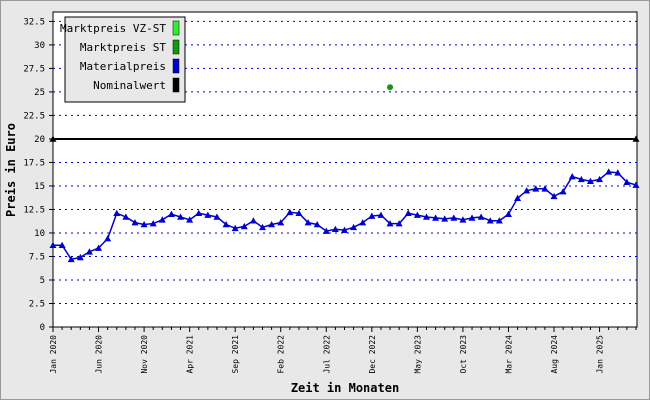 Image resolution: width=650 pixels, height=400 pixels. What do you see at coordinates (39, 140) in the screenshot?
I see `y-tick-label: 20` at bounding box center [39, 140].